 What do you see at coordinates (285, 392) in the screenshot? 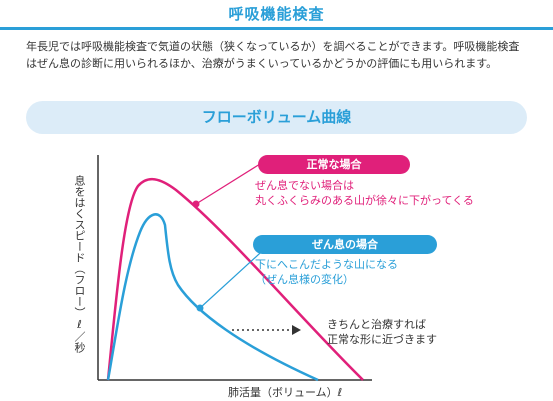
I see `x-axis-label: 肺活量（ボリューム）ℓ` at bounding box center [285, 392].